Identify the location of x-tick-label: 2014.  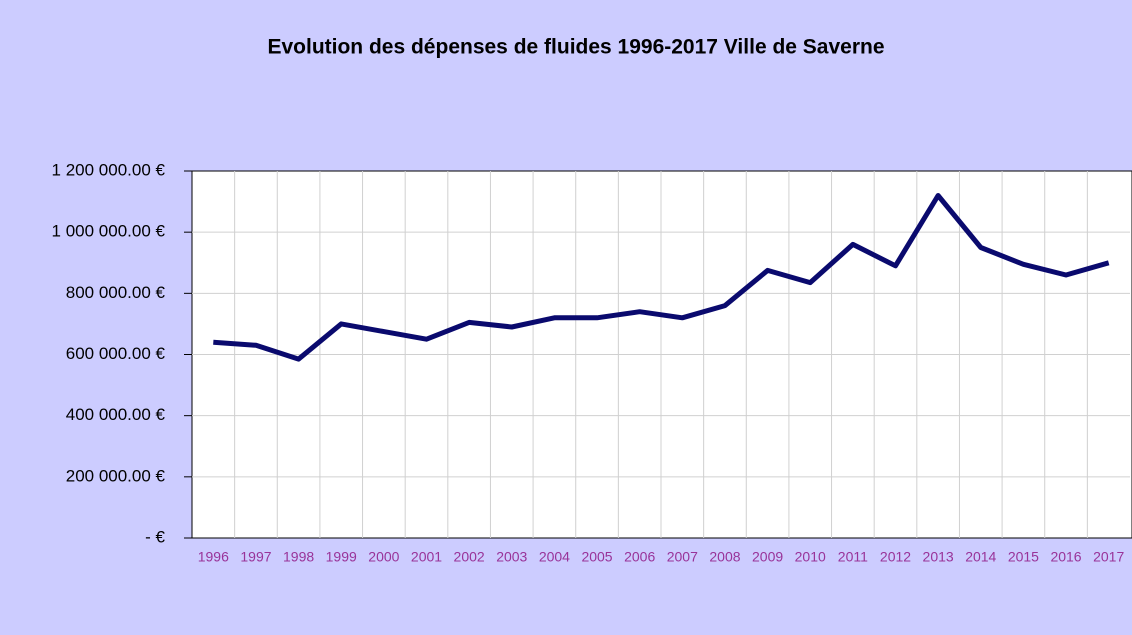
(980, 557).